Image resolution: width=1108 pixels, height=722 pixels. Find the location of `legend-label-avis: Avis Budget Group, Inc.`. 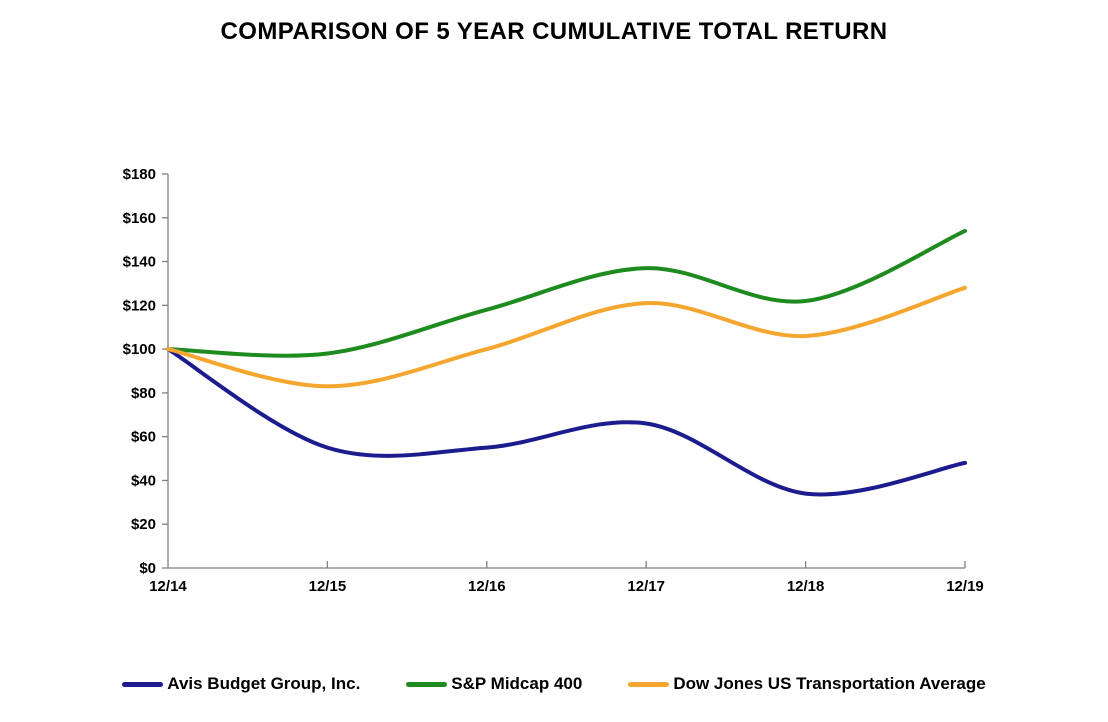

legend-label-avis: Avis Budget Group, Inc. is located at coordinates (264, 683).